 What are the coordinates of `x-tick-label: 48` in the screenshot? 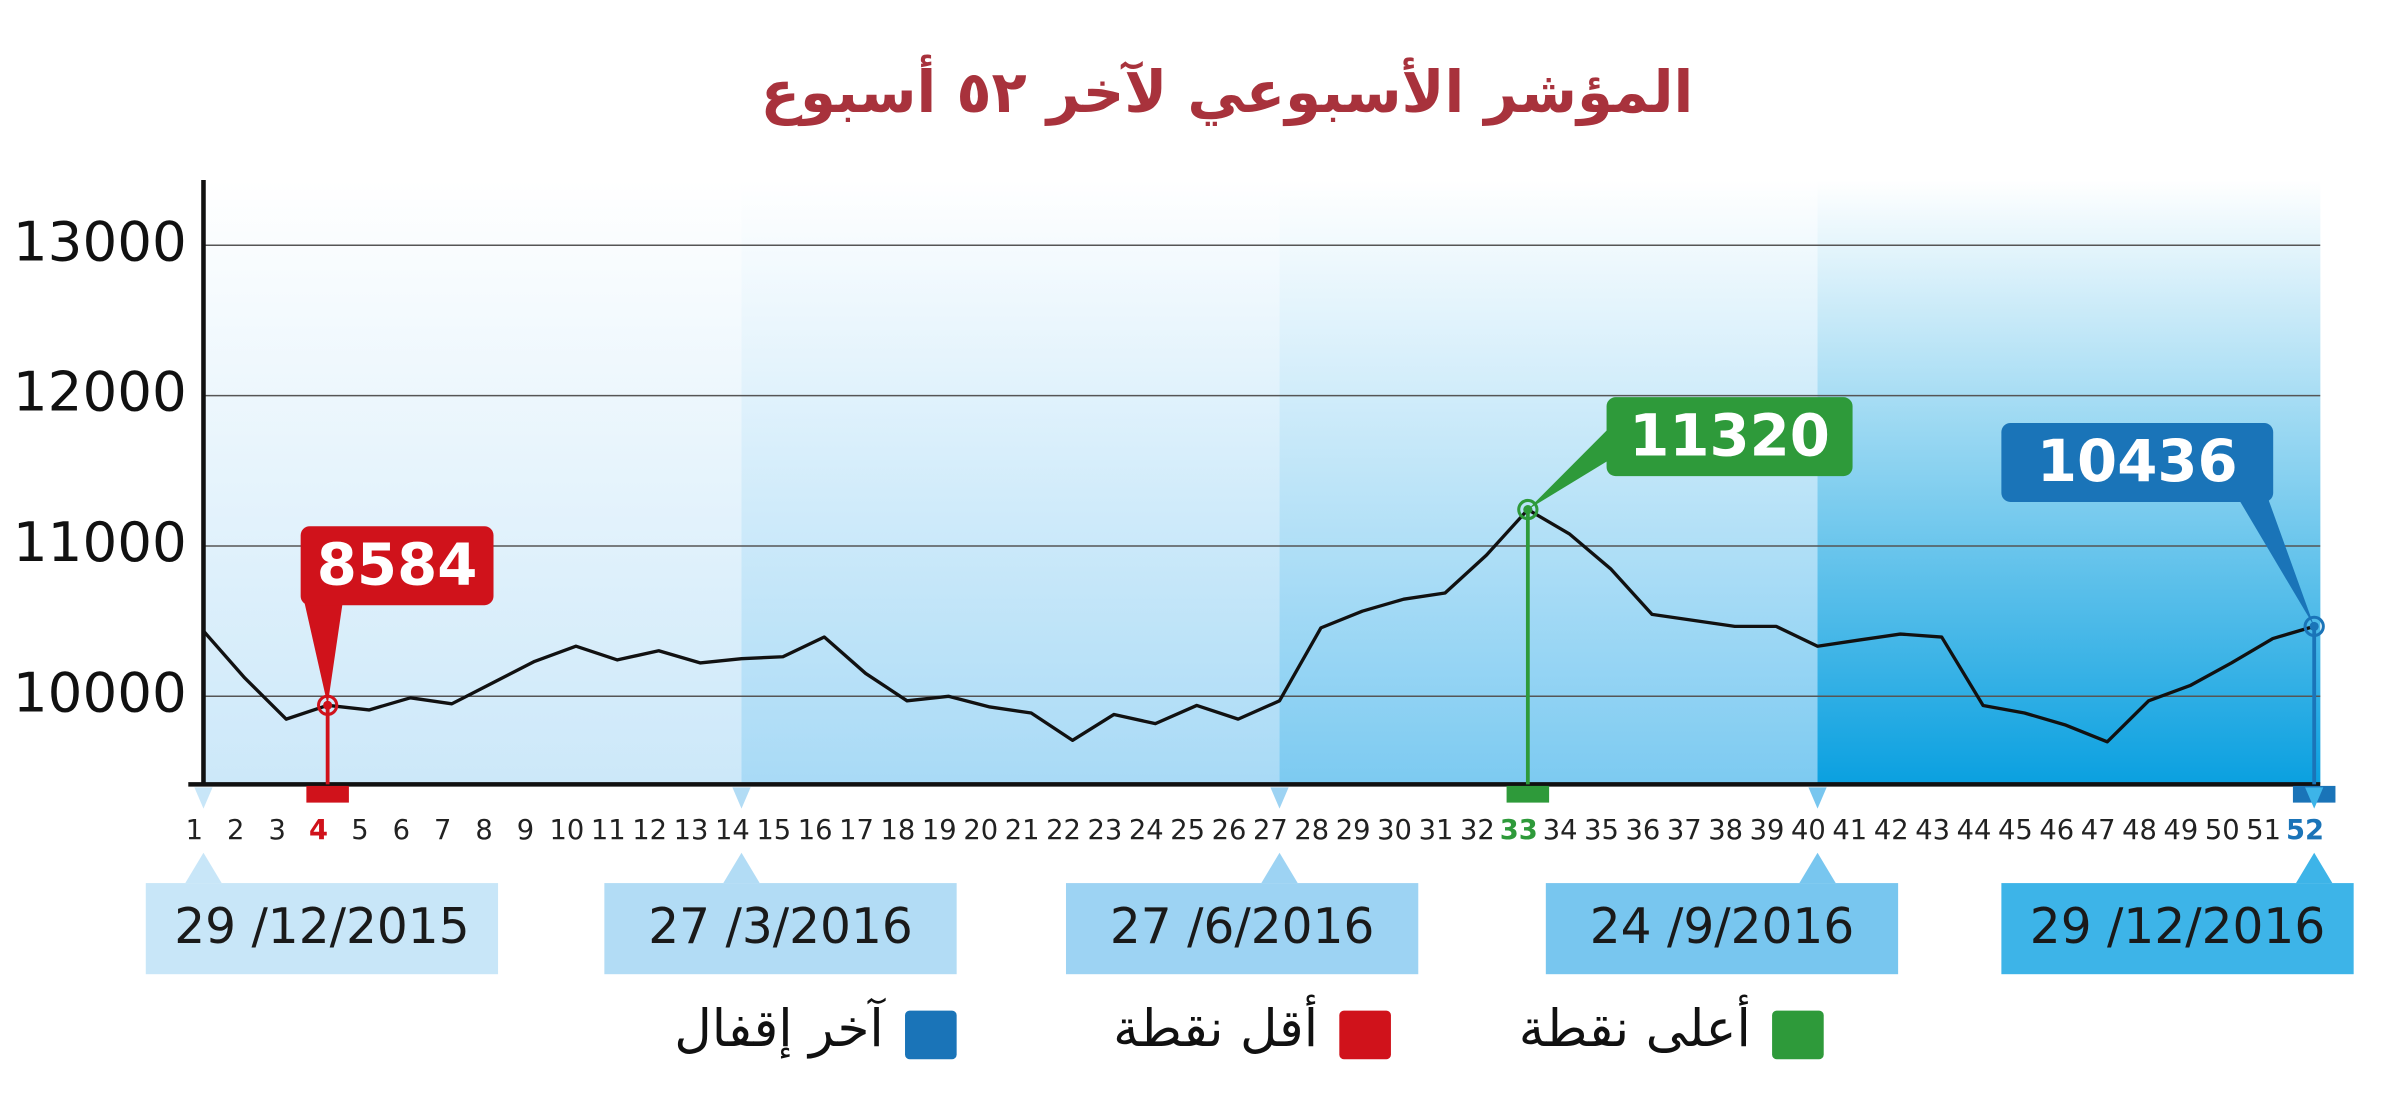 It's located at (2139, 830).